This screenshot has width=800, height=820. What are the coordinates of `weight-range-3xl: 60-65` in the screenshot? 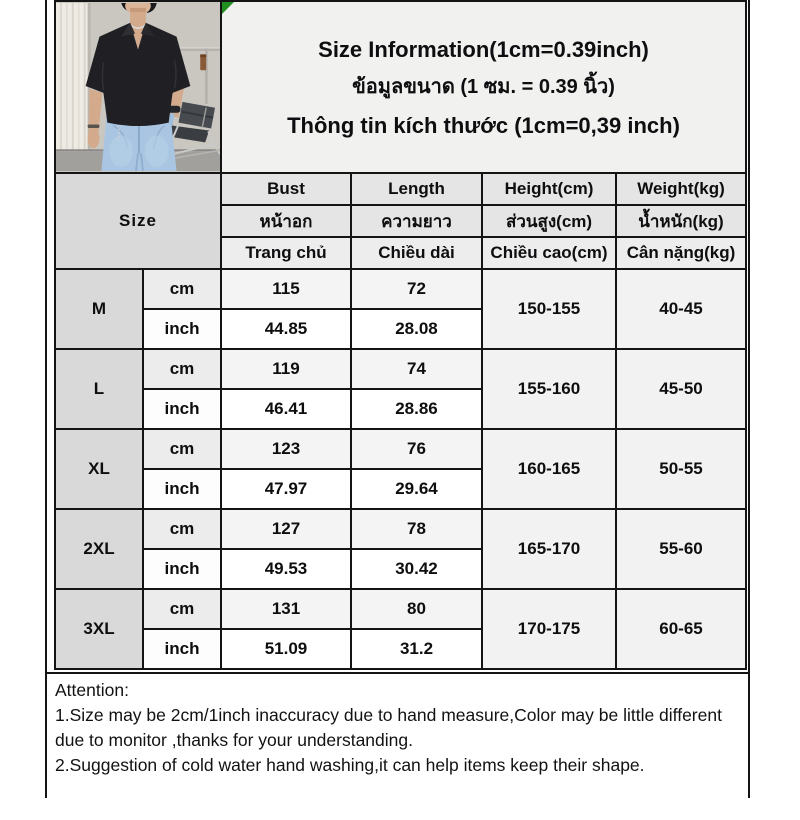 It's located at (681, 629).